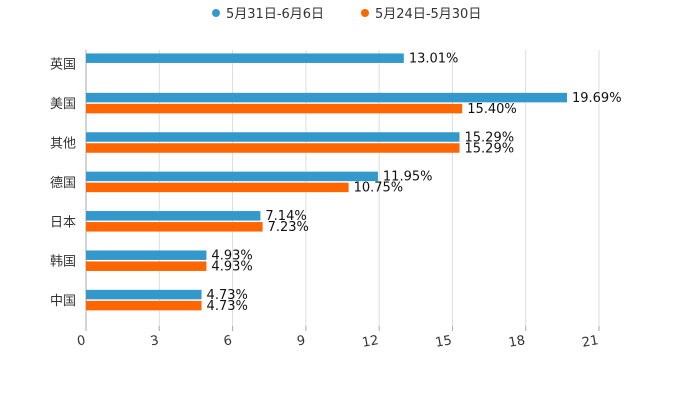 This screenshot has width=700, height=400. I want to click on bar-series1-日本, so click(173, 216).